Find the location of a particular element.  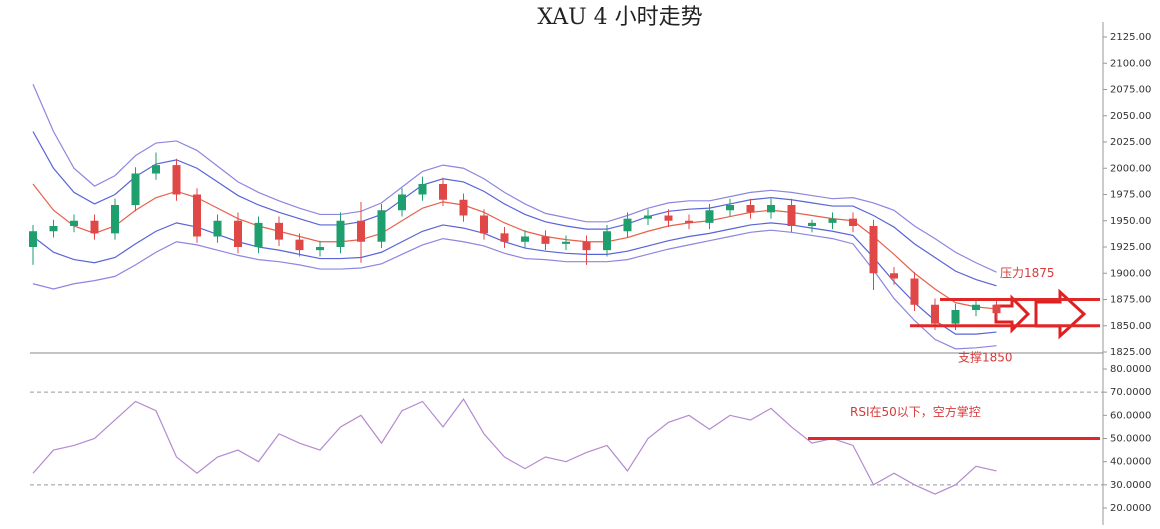

y-tick-label: 2100.00 is located at coordinates (1130, 63).